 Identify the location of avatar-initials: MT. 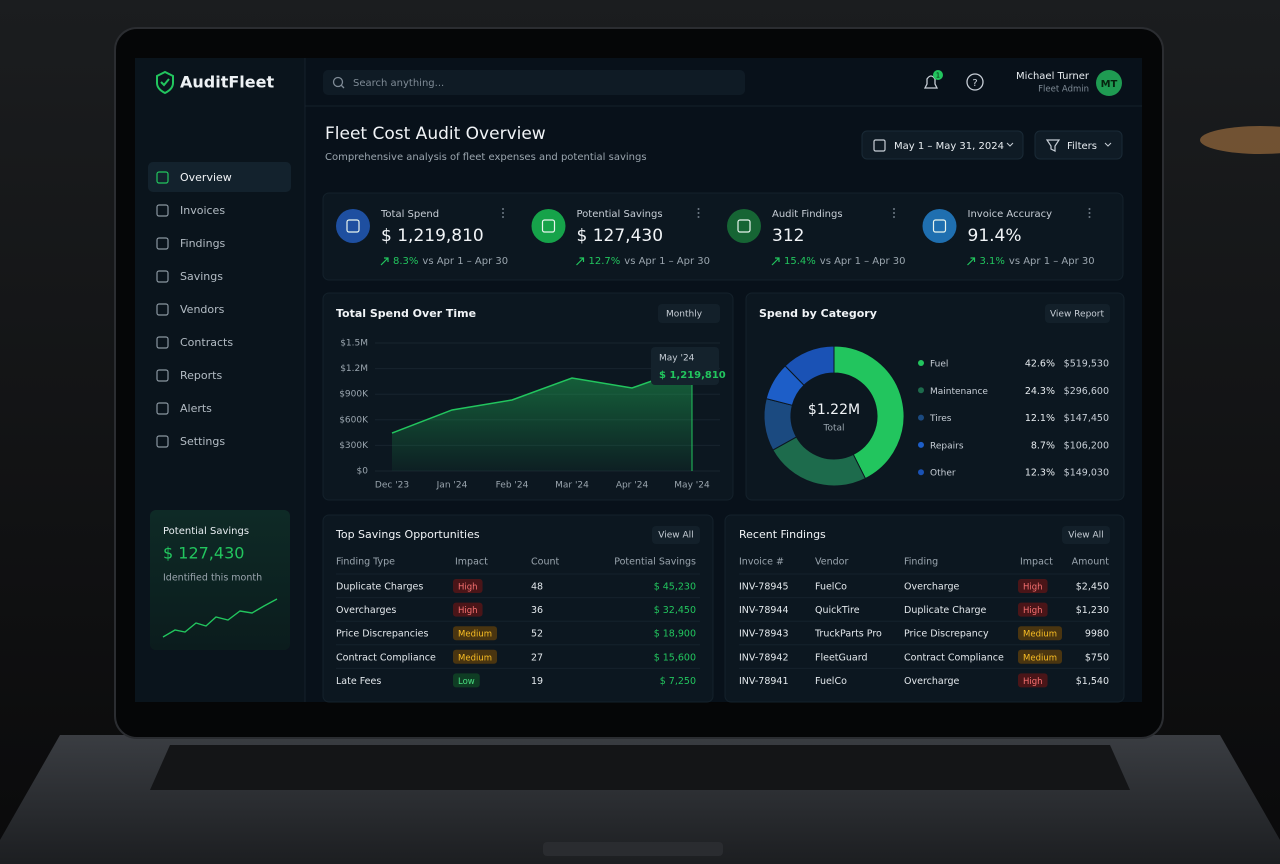
(1109, 84).